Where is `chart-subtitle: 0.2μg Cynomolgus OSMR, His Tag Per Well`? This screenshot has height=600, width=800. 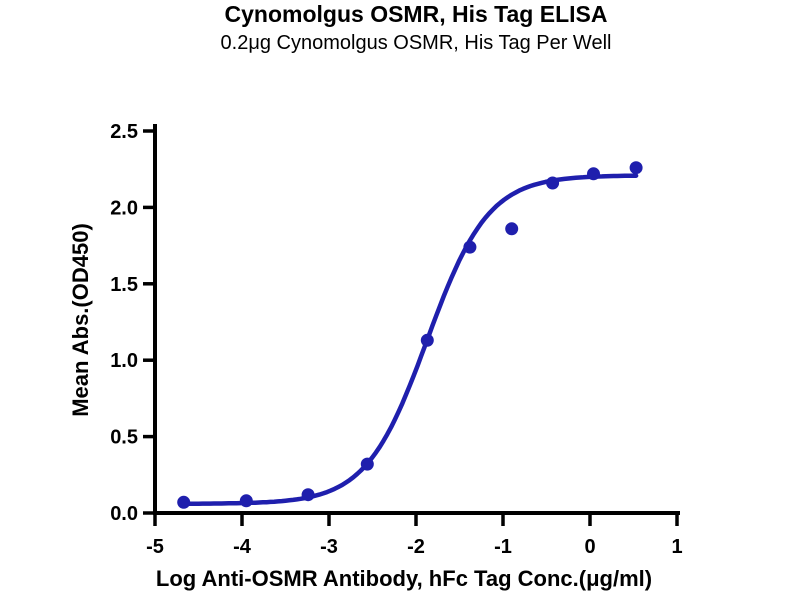
chart-subtitle: 0.2μg Cynomolgus OSMR, His Tag Per Well is located at coordinates (416, 43).